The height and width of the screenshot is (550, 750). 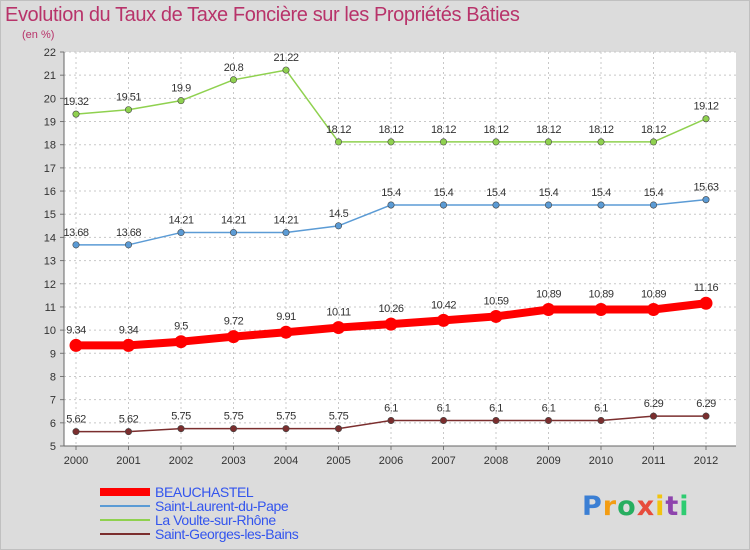 What do you see at coordinates (592, 506) in the screenshot?
I see `logo-letter: P` at bounding box center [592, 506].